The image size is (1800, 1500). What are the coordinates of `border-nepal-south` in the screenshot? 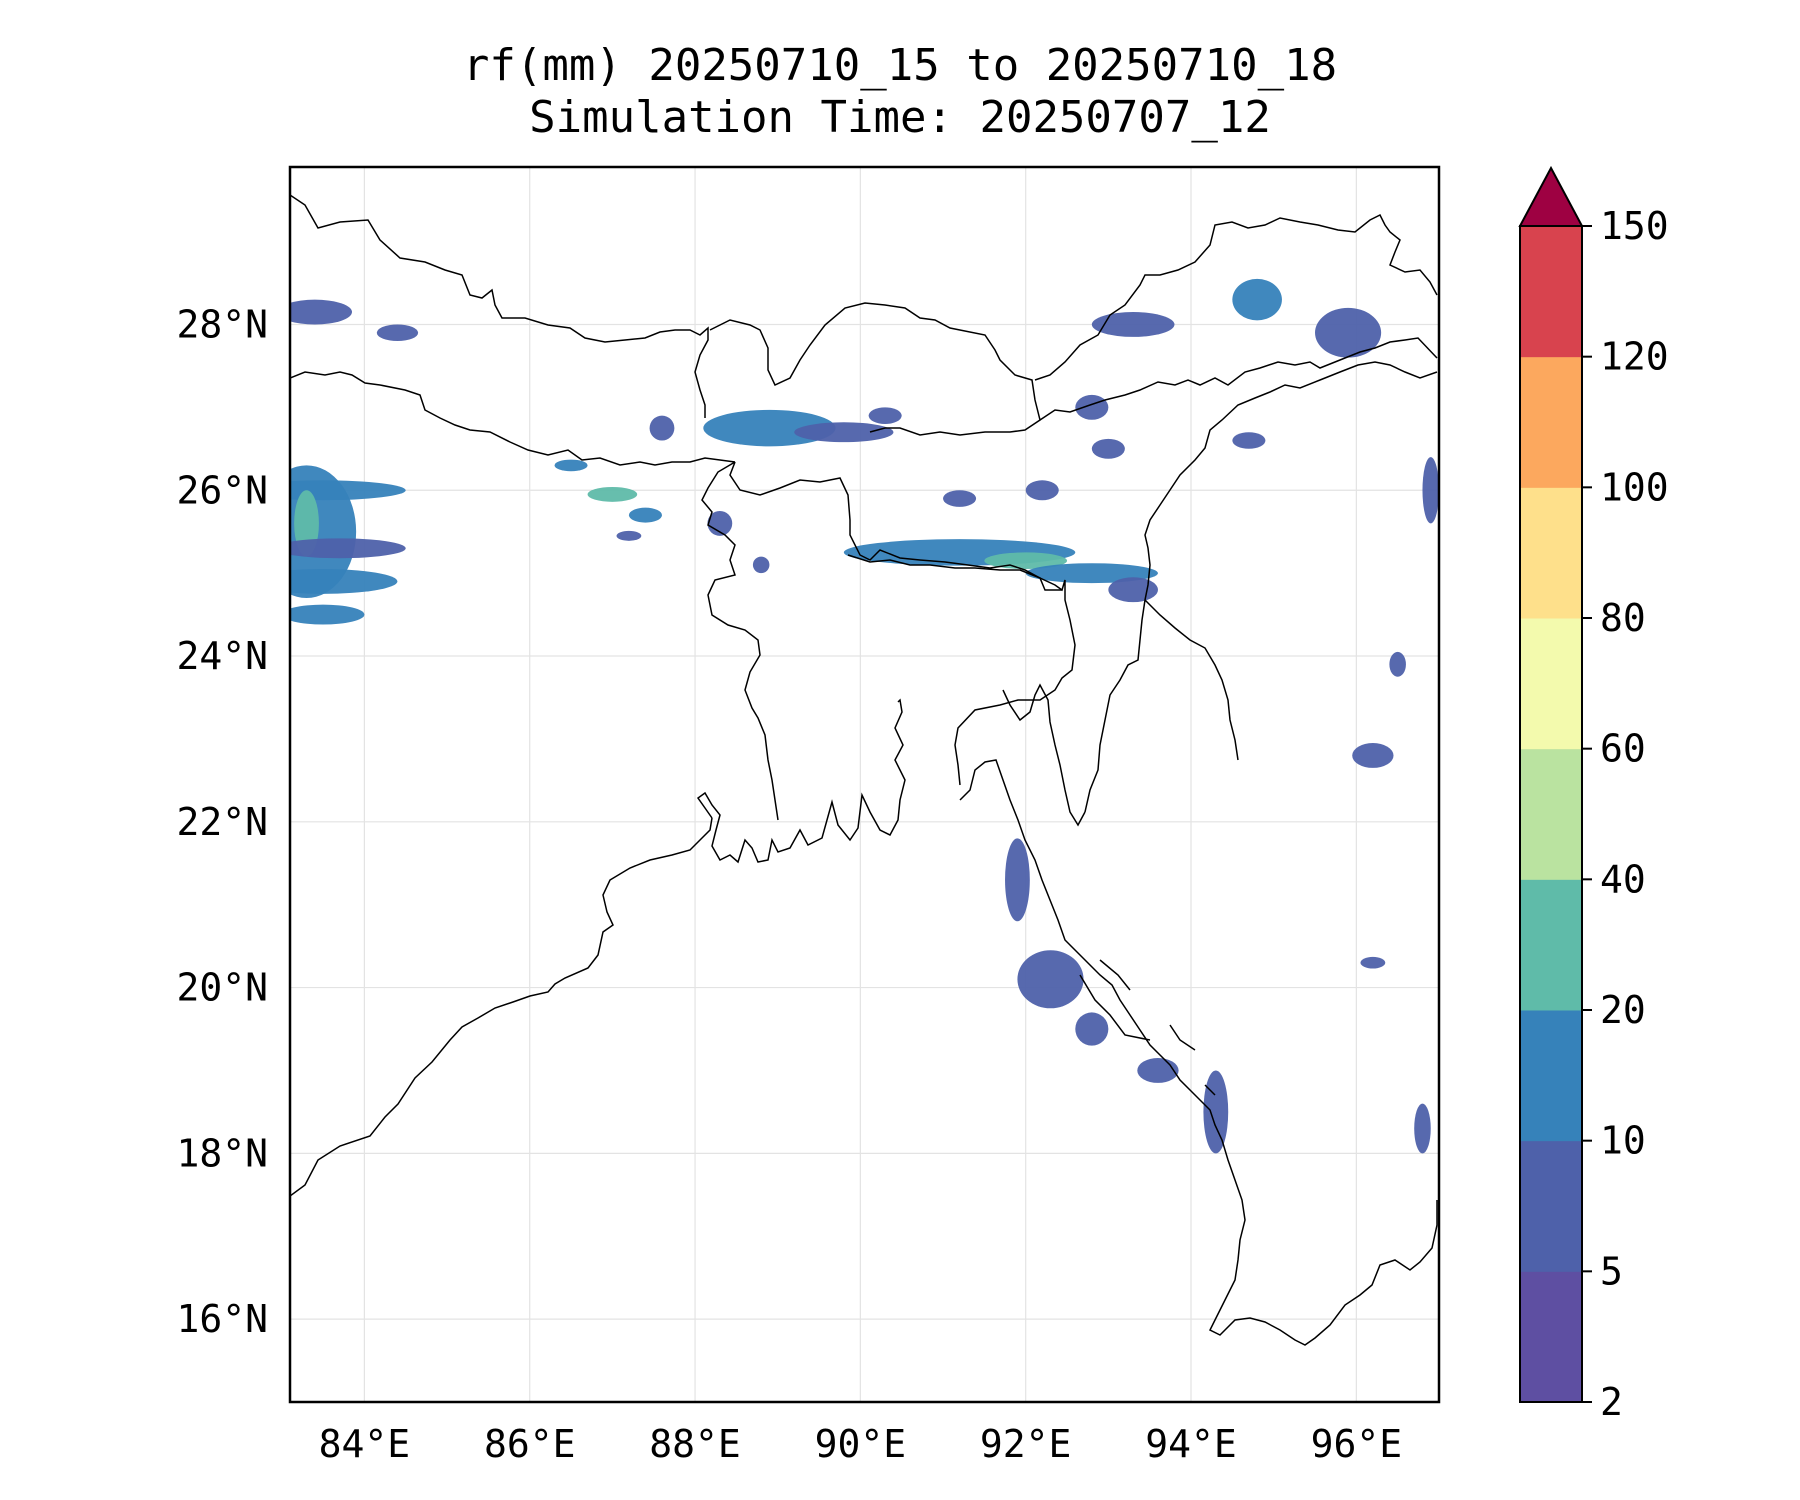 It's located at (513, 418).